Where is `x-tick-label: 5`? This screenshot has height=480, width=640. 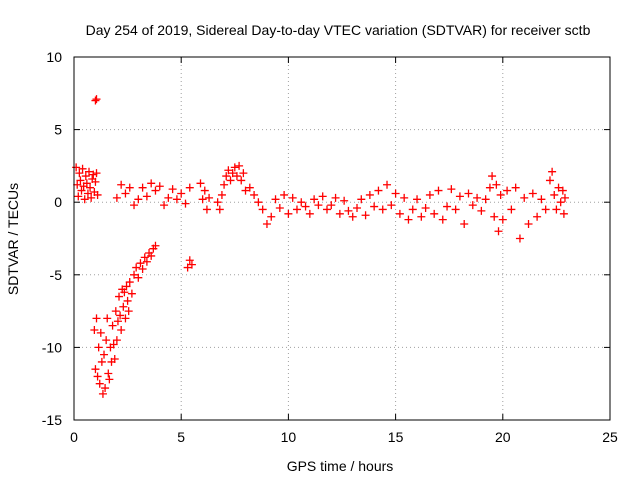
x-tick-label: 5 is located at coordinates (181, 437).